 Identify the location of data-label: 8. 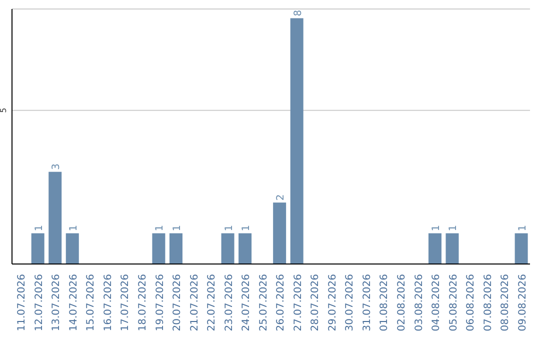
(298, 13).